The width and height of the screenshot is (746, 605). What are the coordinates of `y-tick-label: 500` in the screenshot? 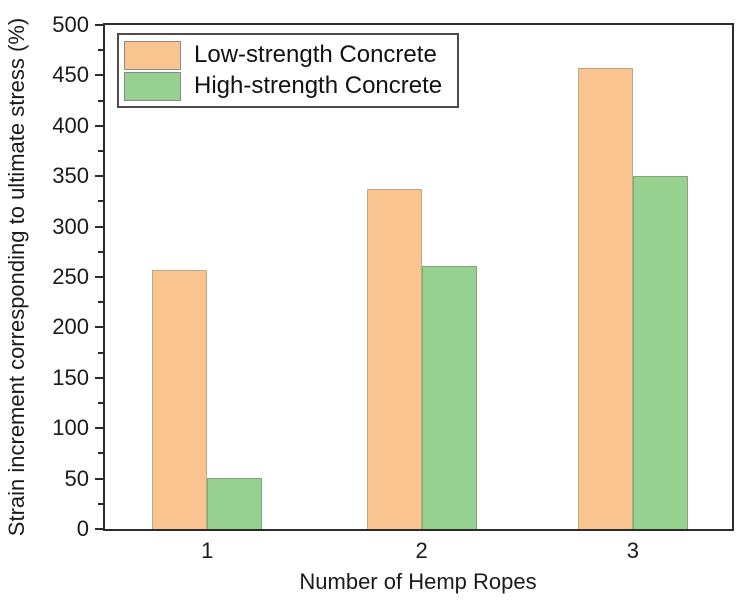 It's located at (70, 24).